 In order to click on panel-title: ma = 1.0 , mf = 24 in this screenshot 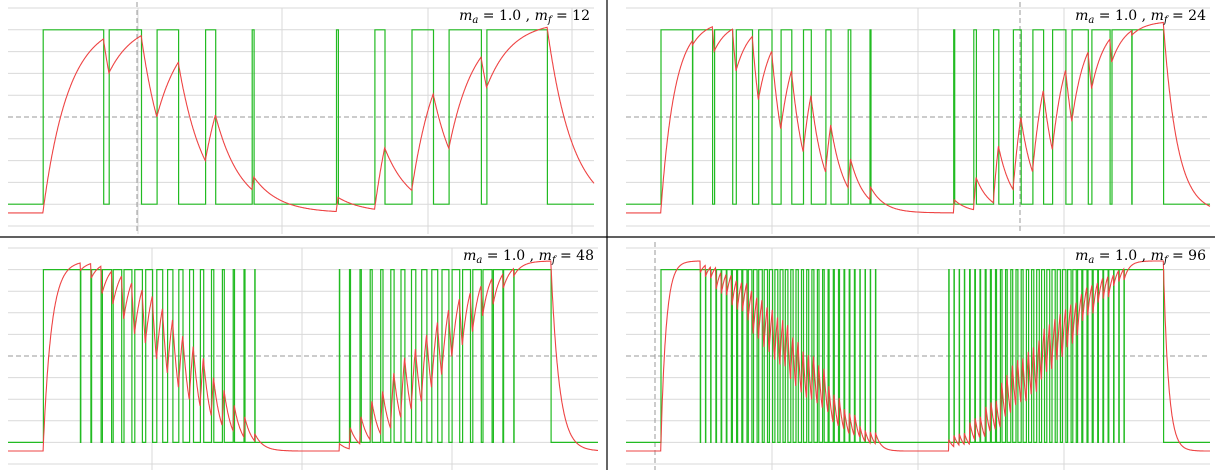, I will do `click(1140, 17)`.